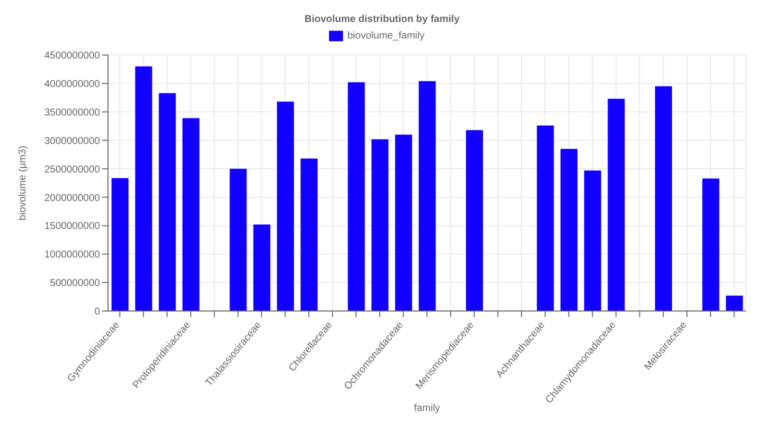 This screenshot has width=764, height=424. Describe the element at coordinates (381, 19) in the screenshot. I see `chart-title: Biovolume distribution by family` at that location.